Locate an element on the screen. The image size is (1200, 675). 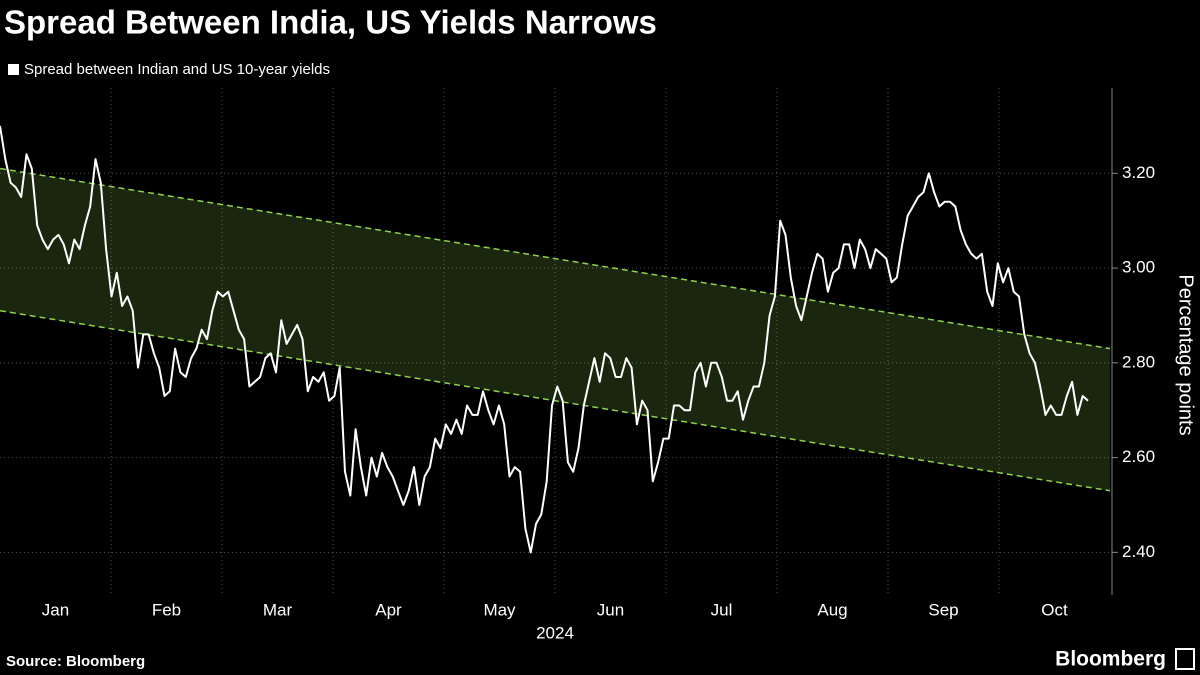
y-tick-label: 2.80 is located at coordinates (1138, 361).